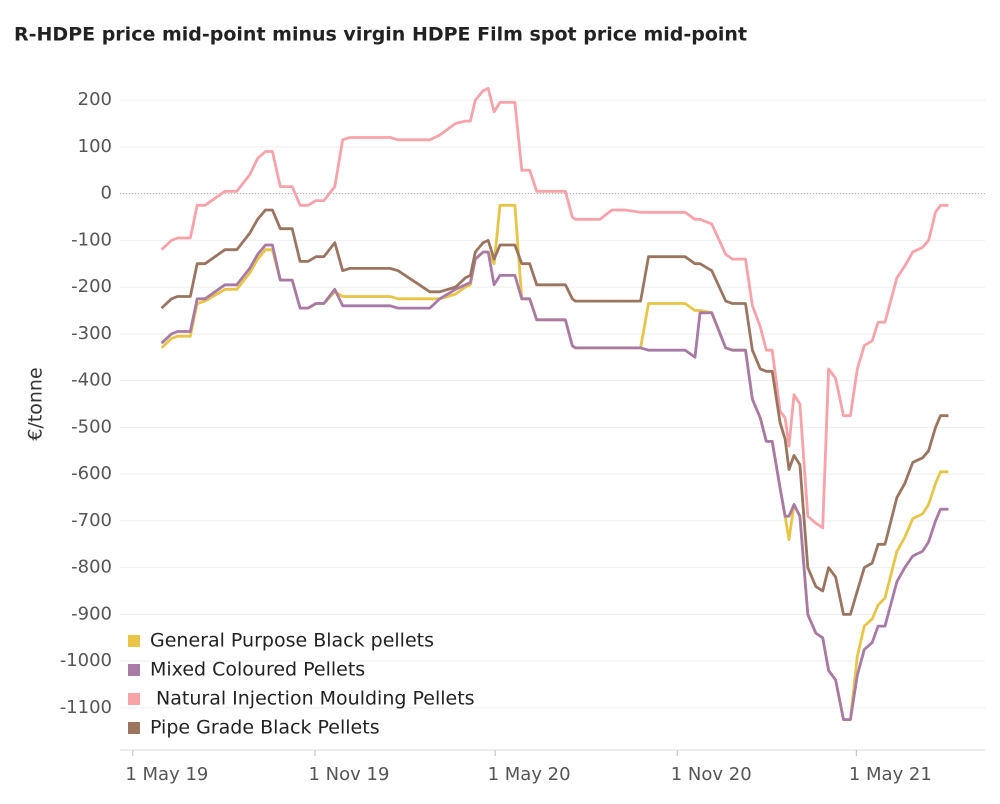 The width and height of the screenshot is (1000, 804). Describe the element at coordinates (36, 403) in the screenshot. I see `y-axis-label: €/tonne` at that location.